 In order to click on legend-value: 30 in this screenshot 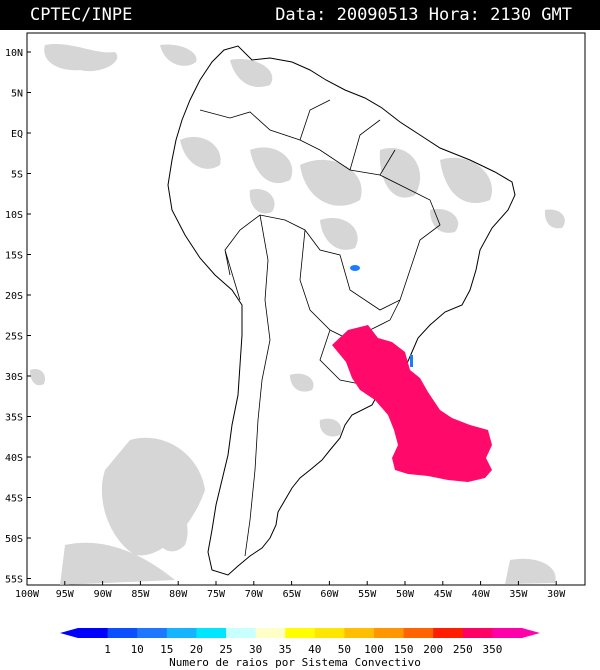, I will do `click(255, 649)`.